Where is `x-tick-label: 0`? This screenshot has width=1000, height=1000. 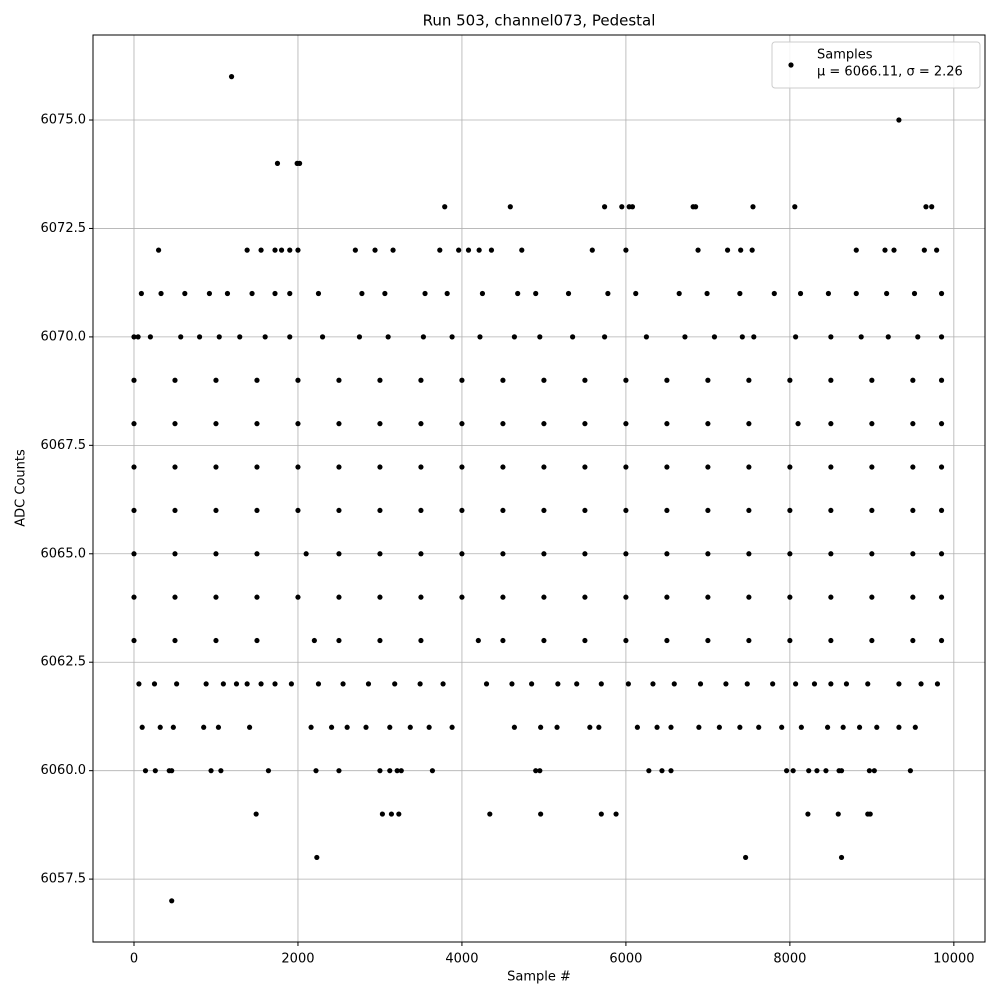
x-tick-label: 0 is located at coordinates (134, 959).